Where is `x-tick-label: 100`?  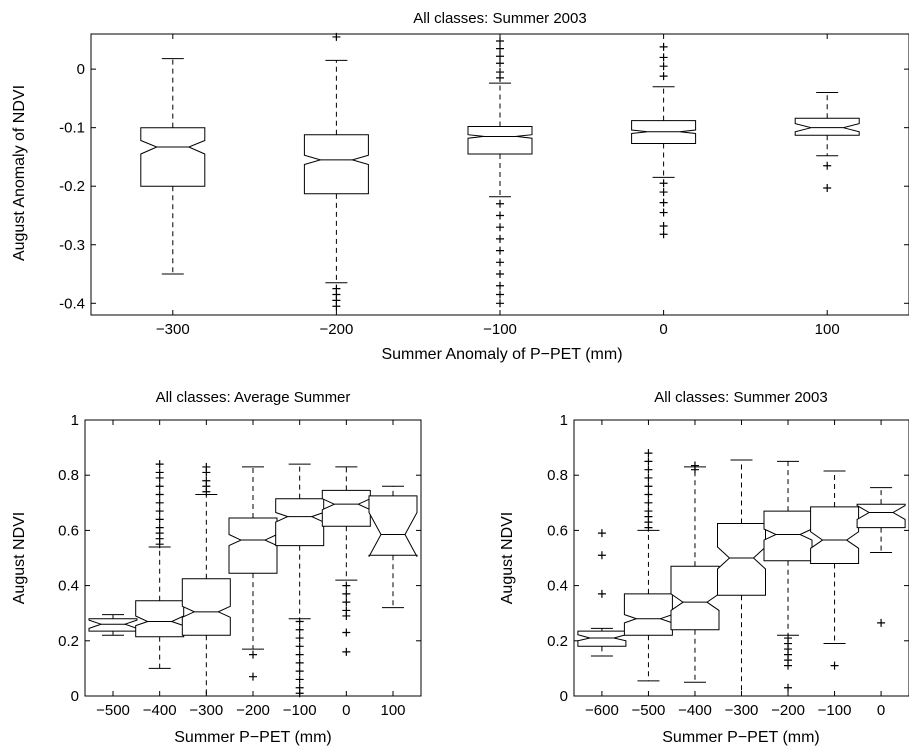 x-tick-label: 100 is located at coordinates (392, 710).